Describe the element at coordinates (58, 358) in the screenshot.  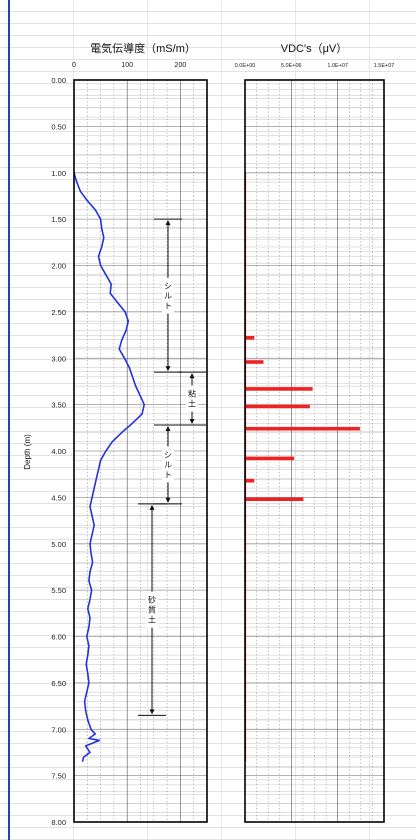
I see `depth-tick-label: 3.00` at that location.